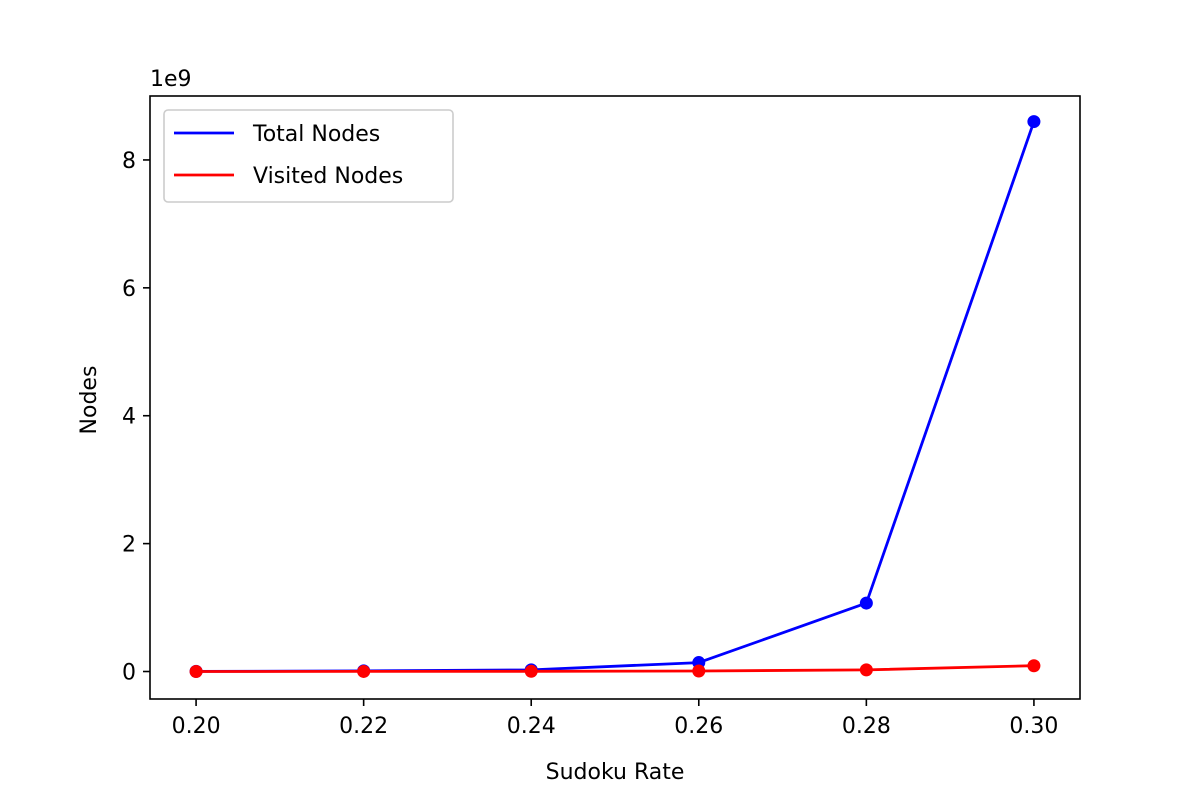  What do you see at coordinates (363, 726) in the screenshot?
I see `x-tick-label: 0.22` at bounding box center [363, 726].